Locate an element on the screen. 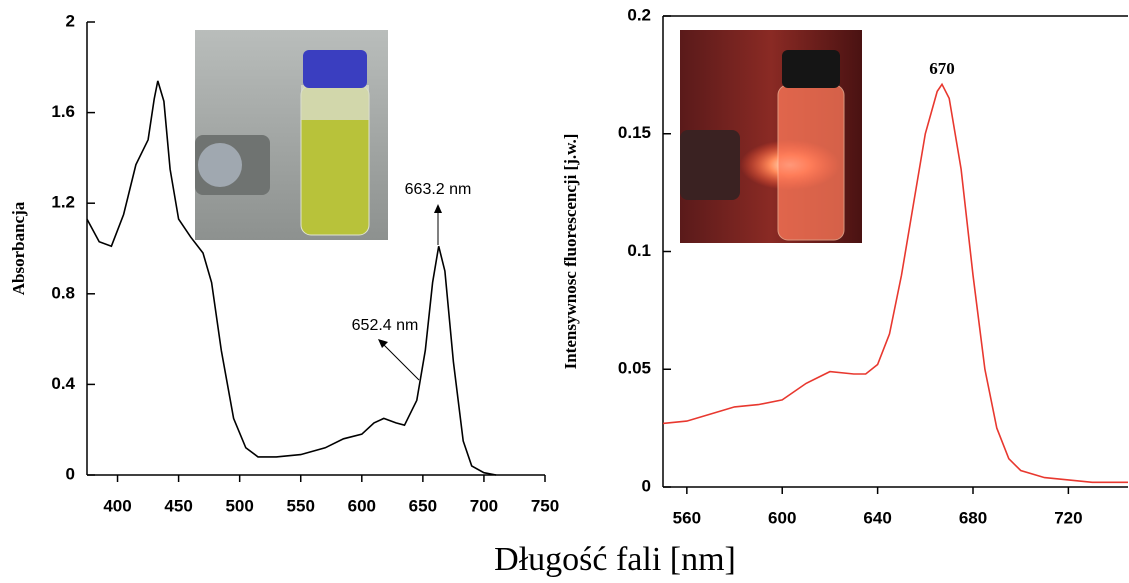 This screenshot has width=1129, height=583. photo-absorbance is located at coordinates (291, 135).